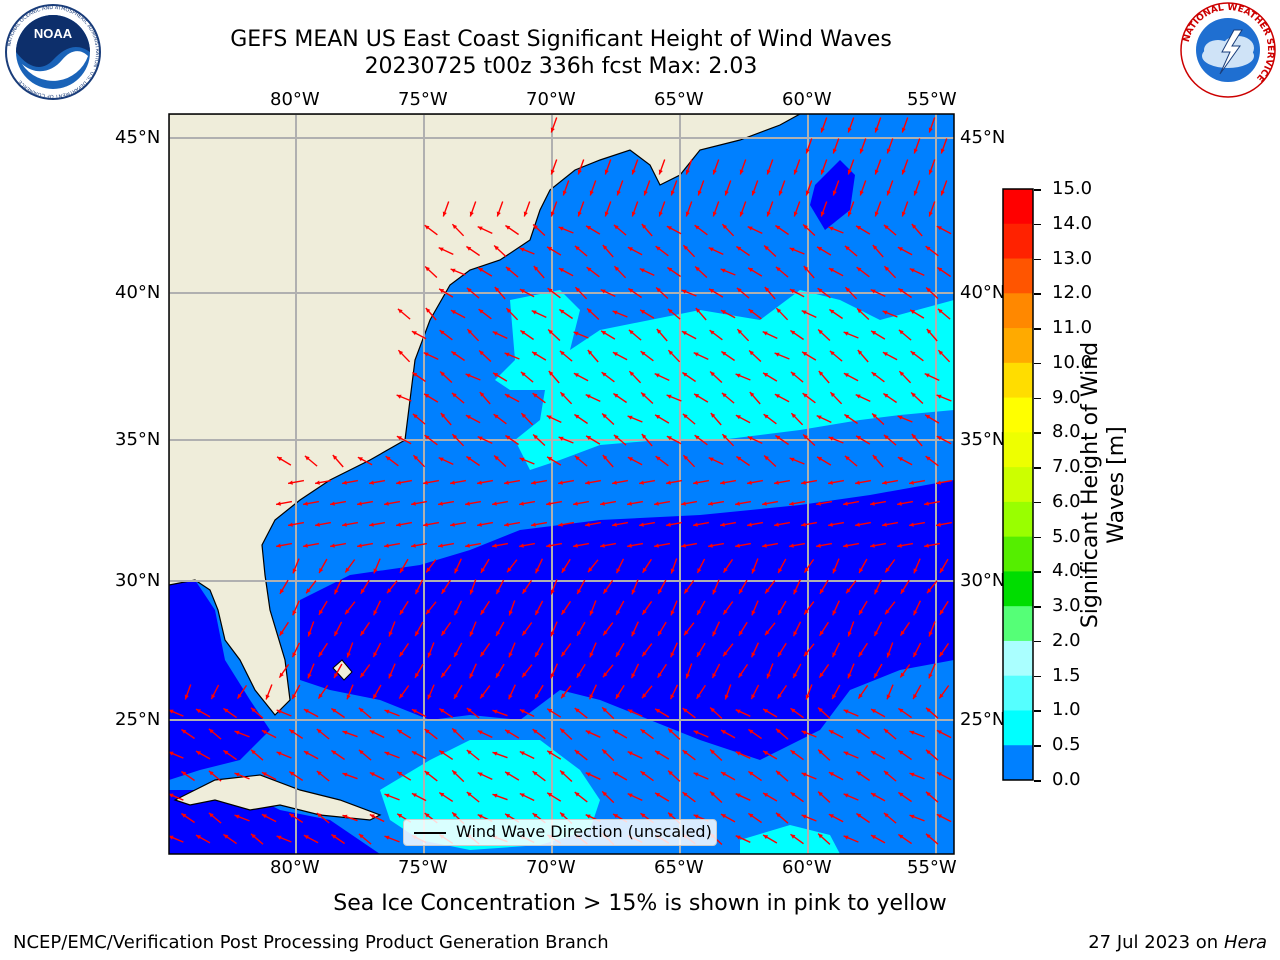 The height and width of the screenshot is (960, 1280). I want to click on colorbar-tick-label: 7.0, so click(1066, 467).